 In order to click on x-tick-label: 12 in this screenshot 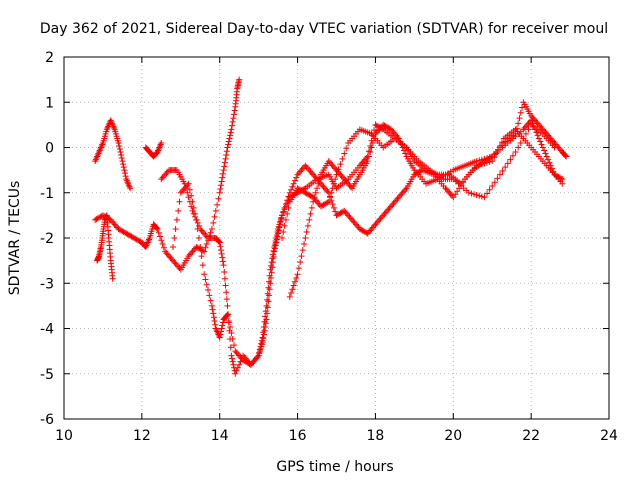, I will do `click(142, 436)`.